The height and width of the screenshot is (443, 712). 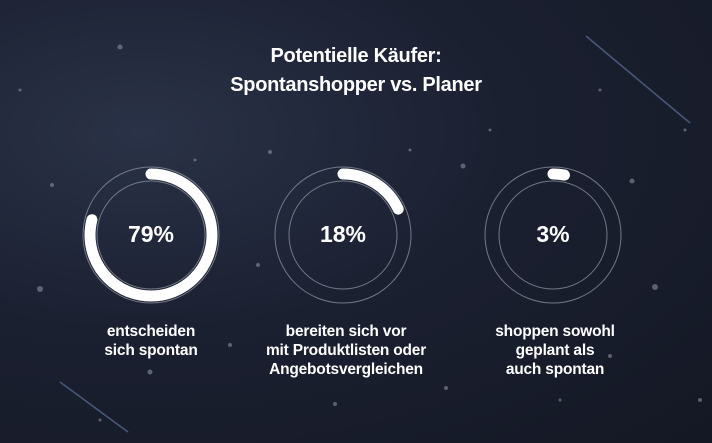 What do you see at coordinates (346, 331) in the screenshot?
I see `caption-2-line-1: bereiten sich vor` at bounding box center [346, 331].